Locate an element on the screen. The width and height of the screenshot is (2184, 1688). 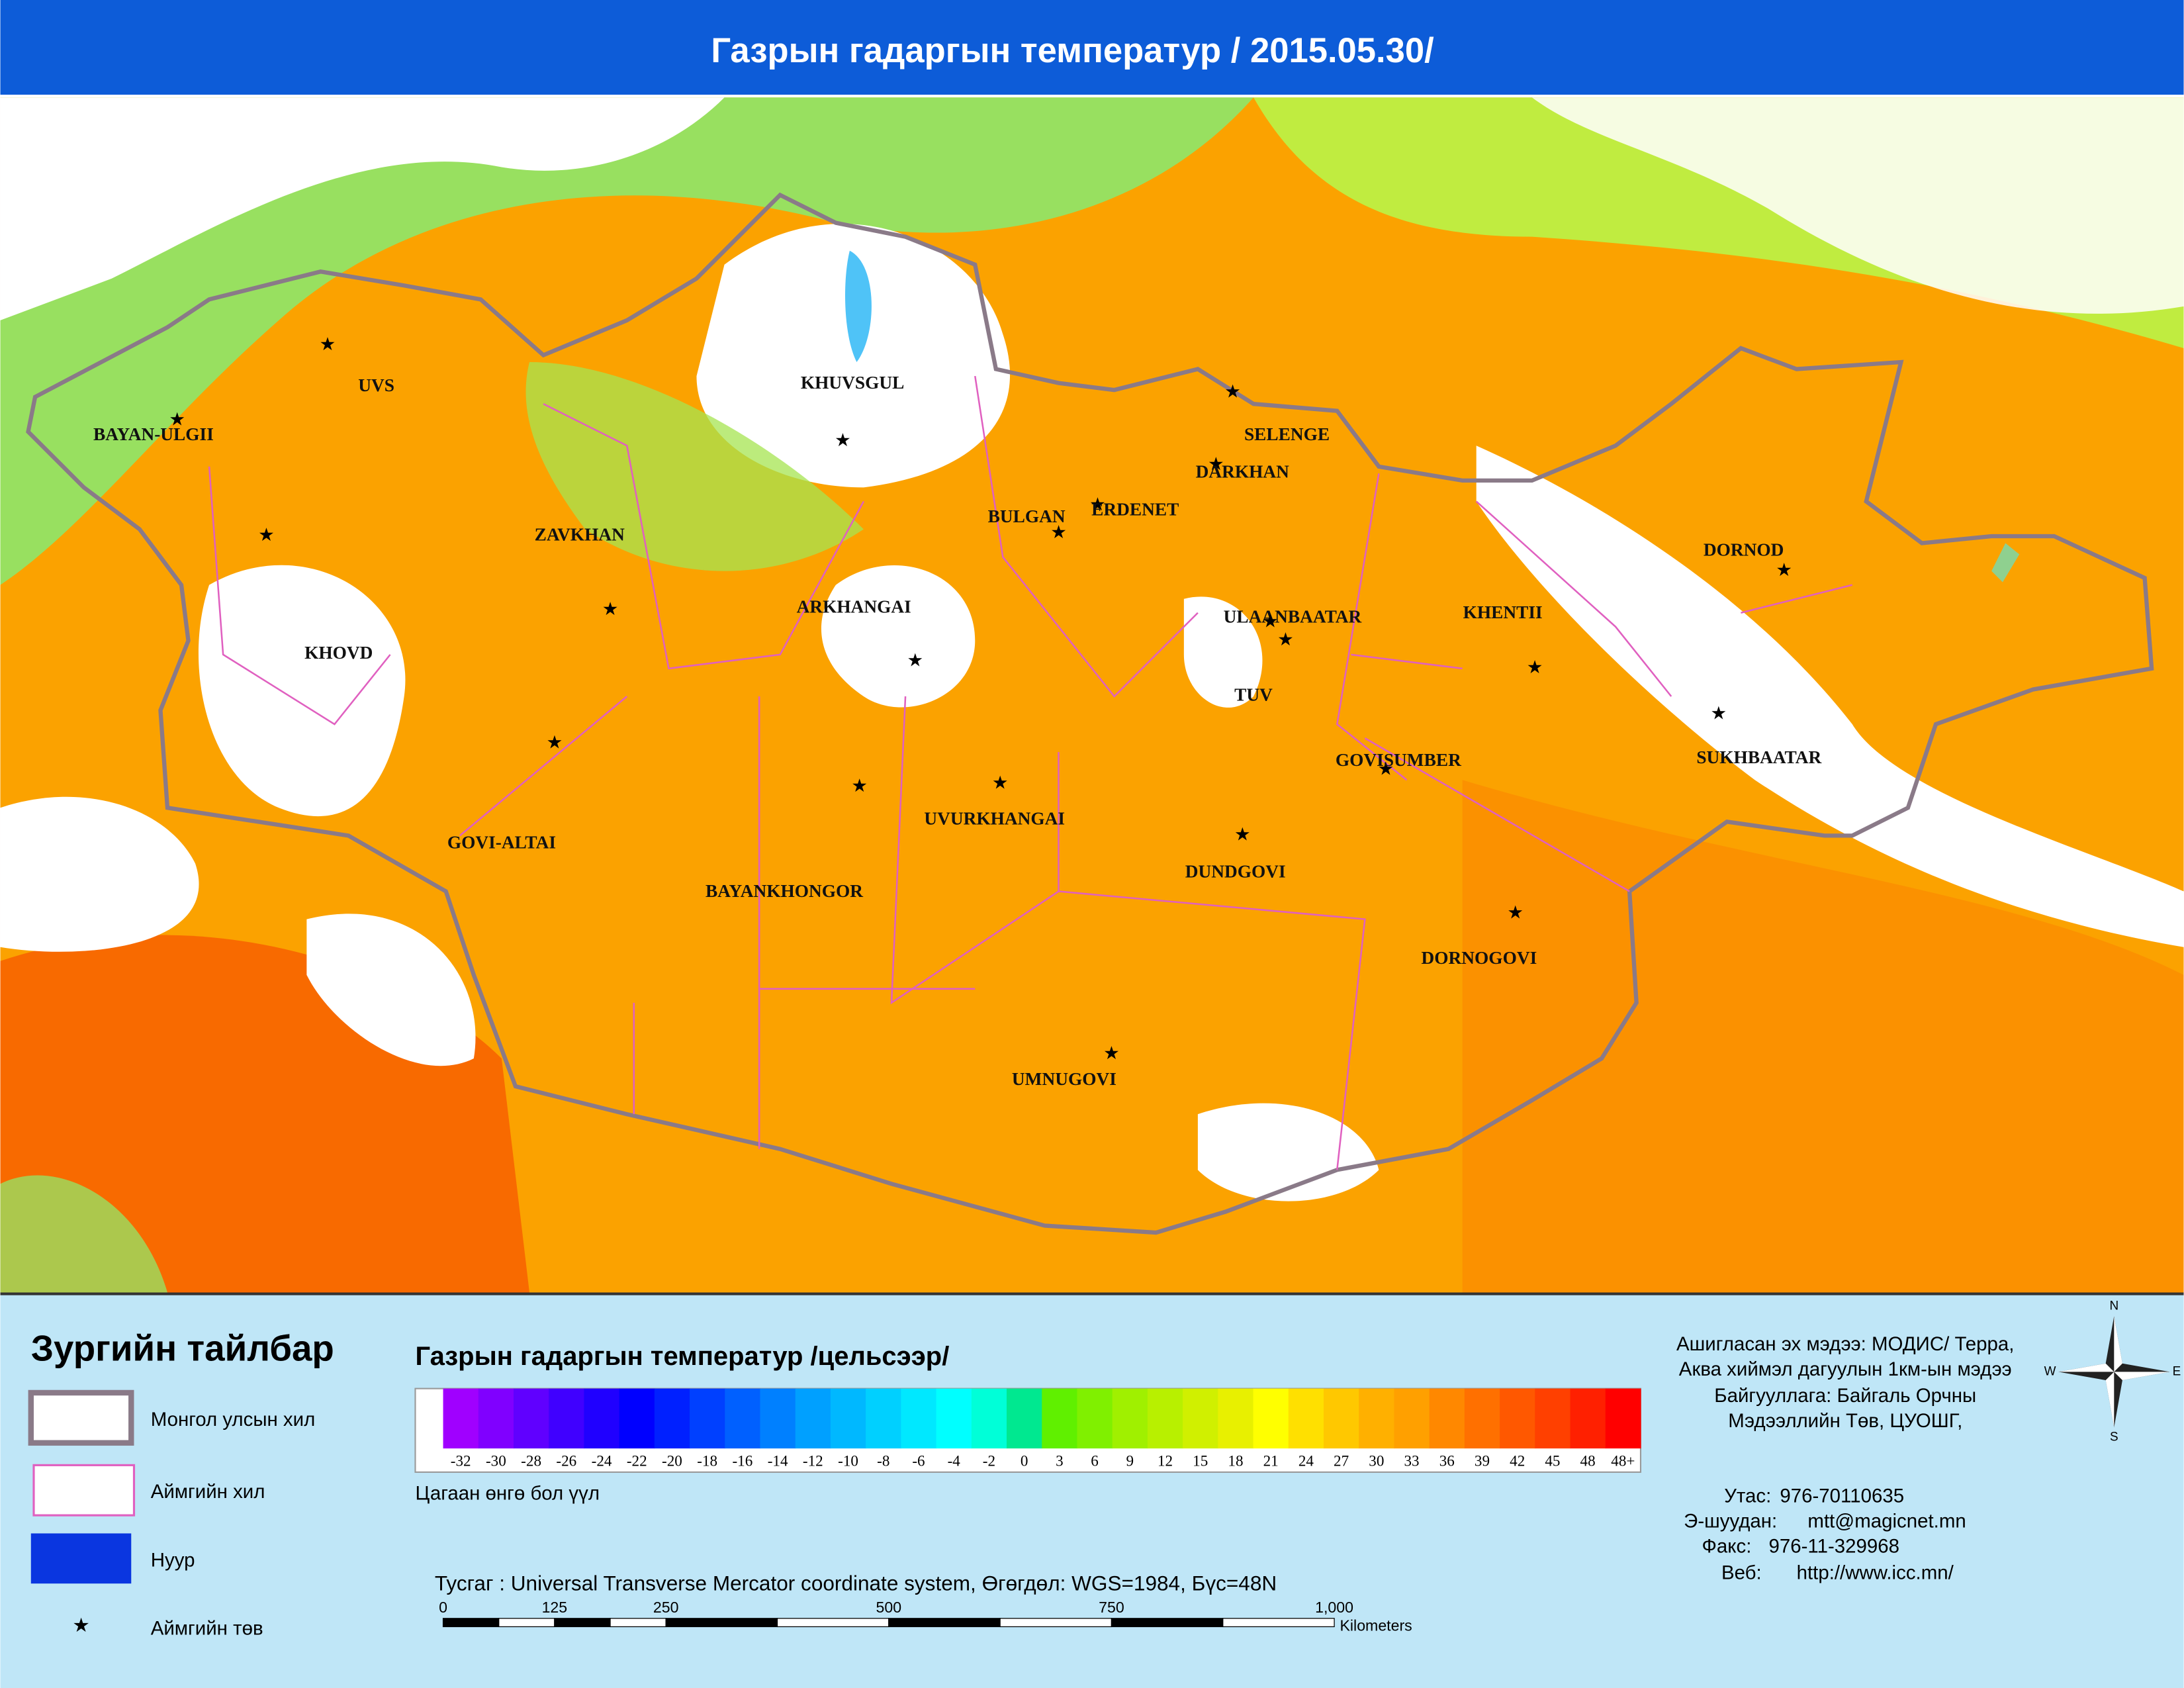
aimag-label: ZAVKHAN is located at coordinates (580, 534).